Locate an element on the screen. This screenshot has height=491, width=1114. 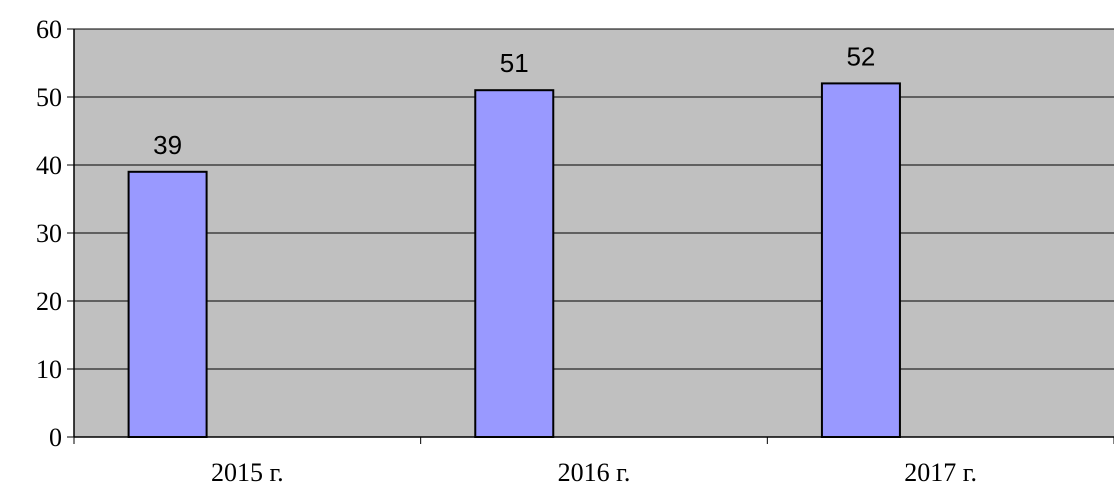
x-tick-label: 2015 г. is located at coordinates (247, 472).